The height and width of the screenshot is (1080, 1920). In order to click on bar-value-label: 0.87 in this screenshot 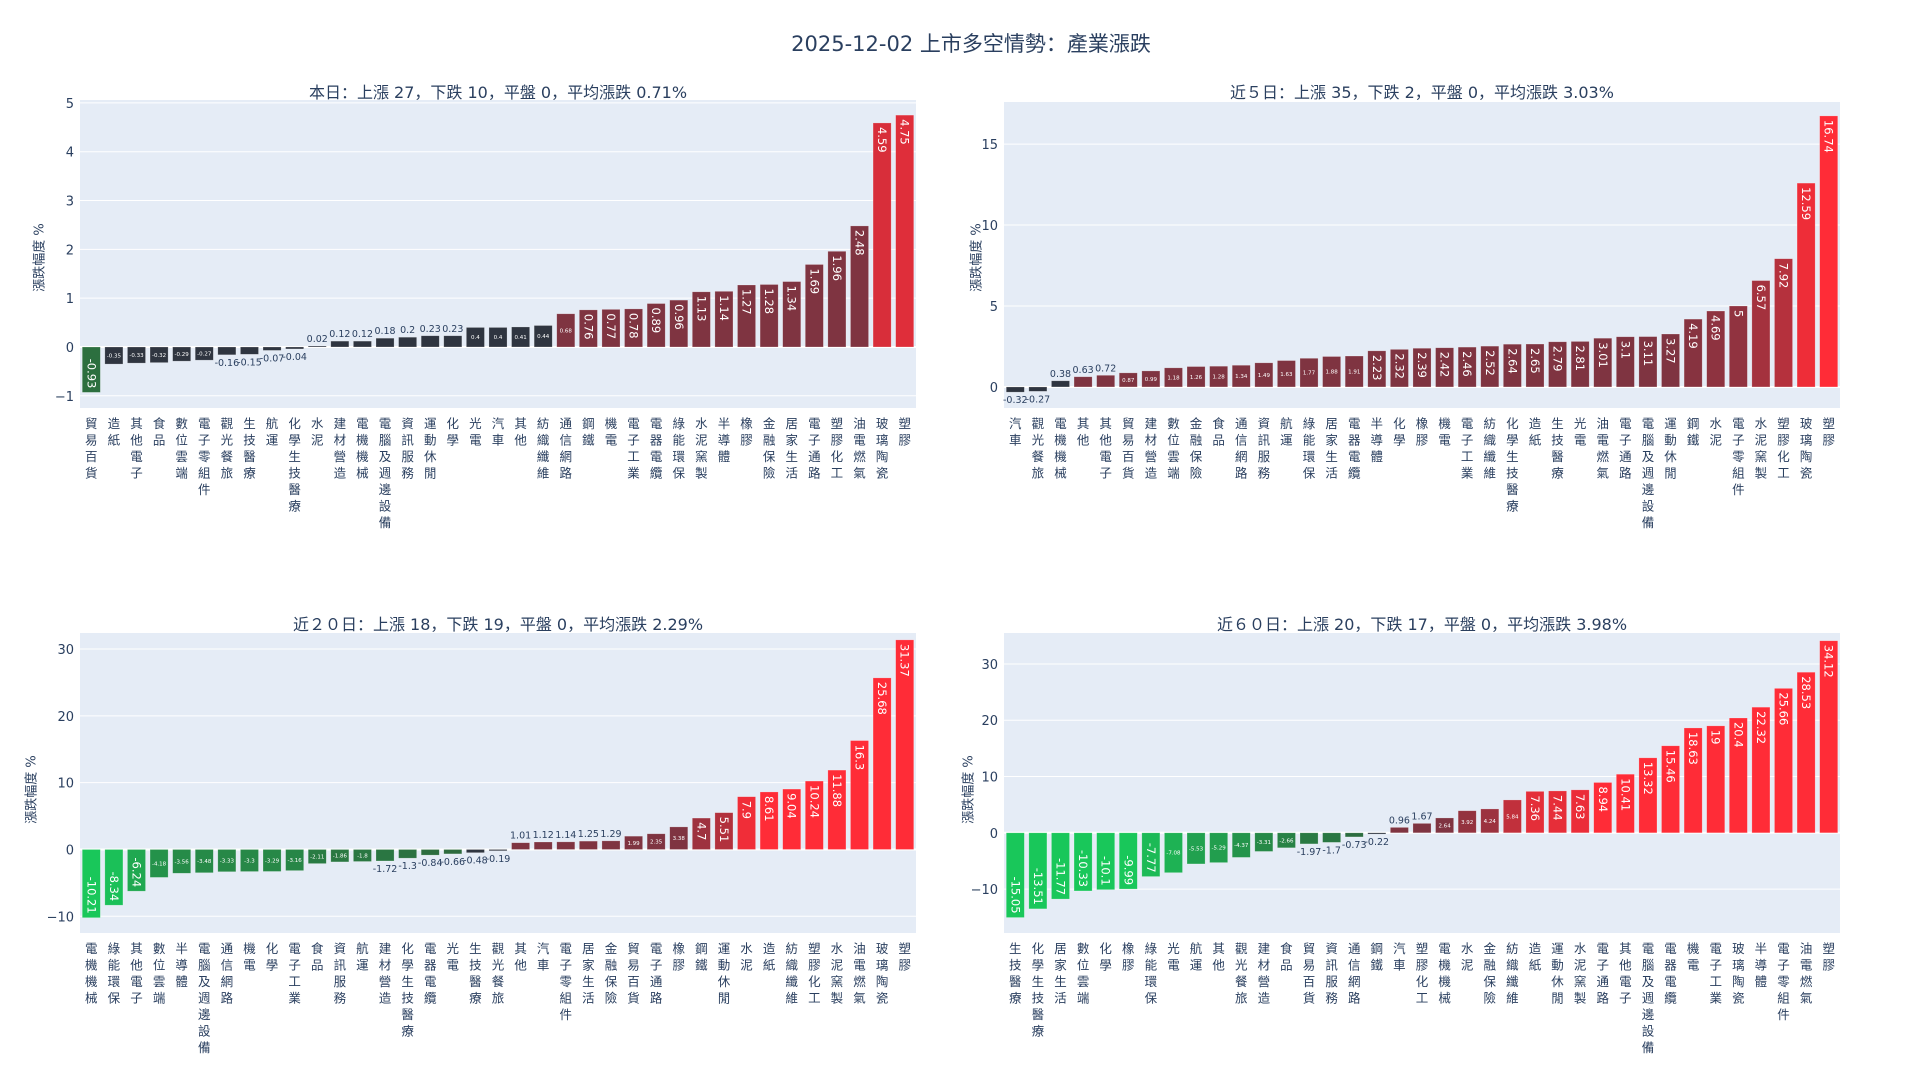, I will do `click(1128, 381)`.